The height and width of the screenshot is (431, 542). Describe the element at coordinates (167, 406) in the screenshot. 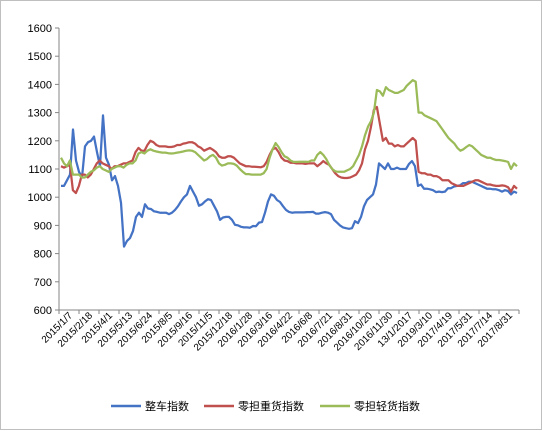

I see `legend-label-1: 整车指数` at that location.